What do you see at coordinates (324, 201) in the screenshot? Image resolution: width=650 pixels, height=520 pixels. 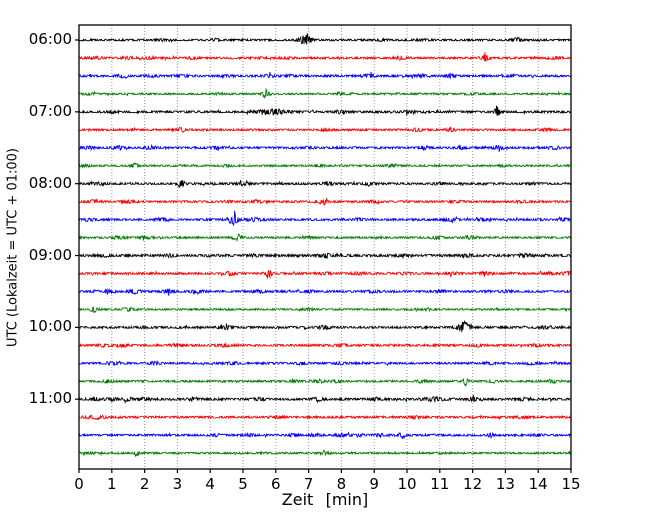 I see `trace-08:15` at bounding box center [324, 201].